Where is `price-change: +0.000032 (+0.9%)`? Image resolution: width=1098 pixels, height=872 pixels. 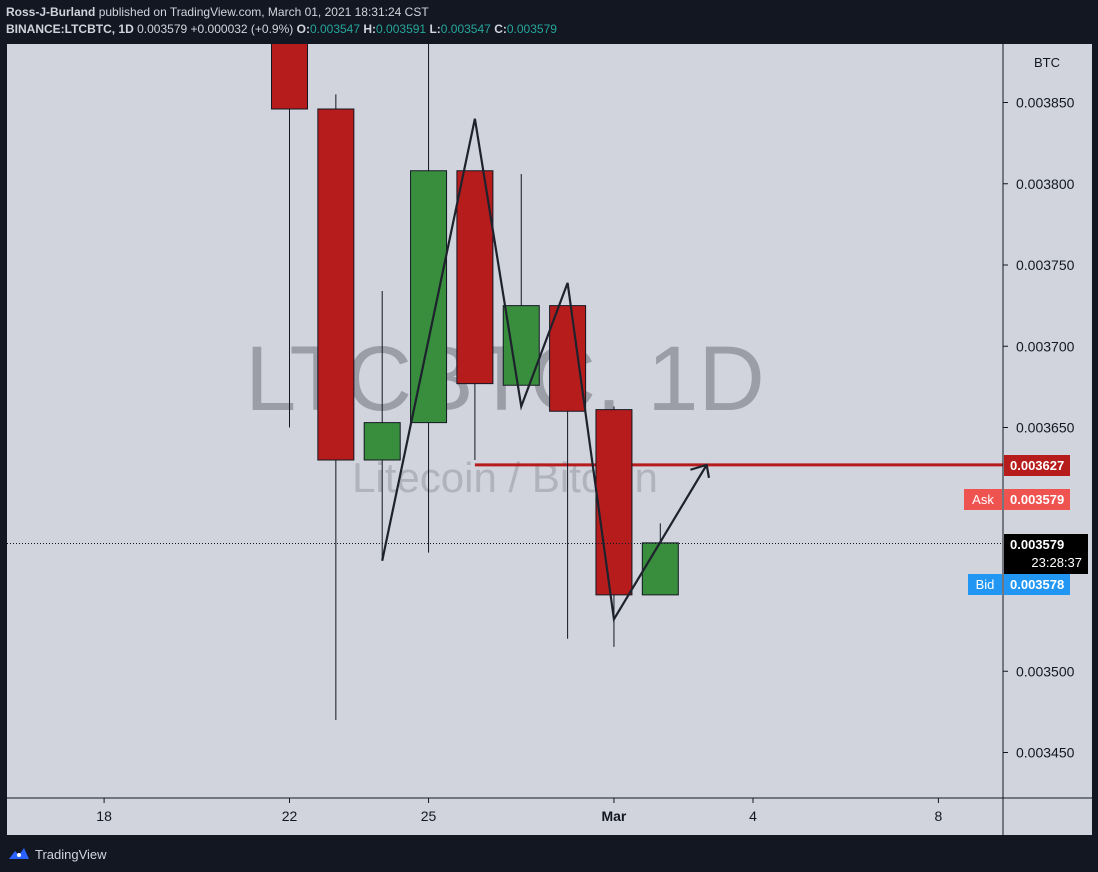
price-change: +0.000032 (+0.9%) is located at coordinates (242, 29).